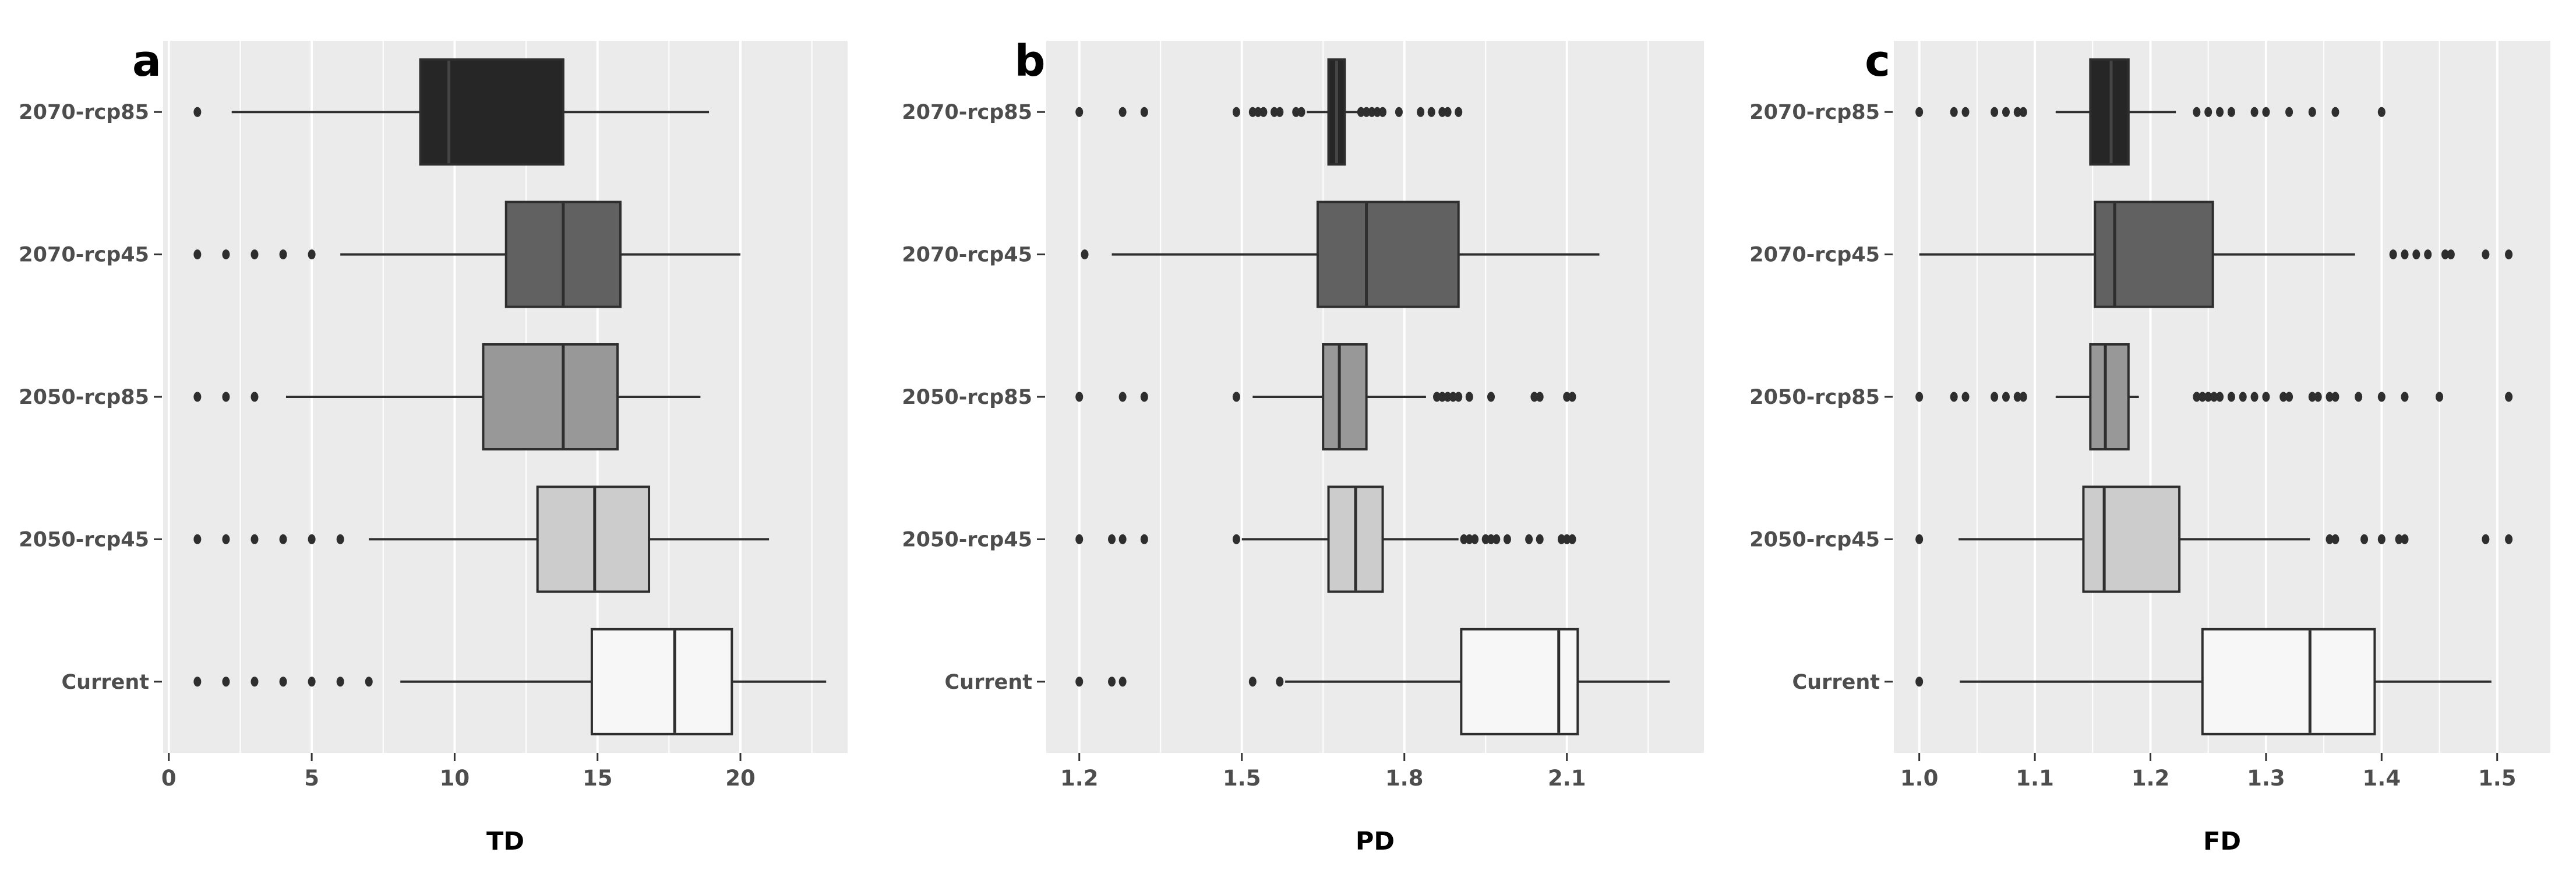  I want to click on panel-letter: b, so click(1030, 61).